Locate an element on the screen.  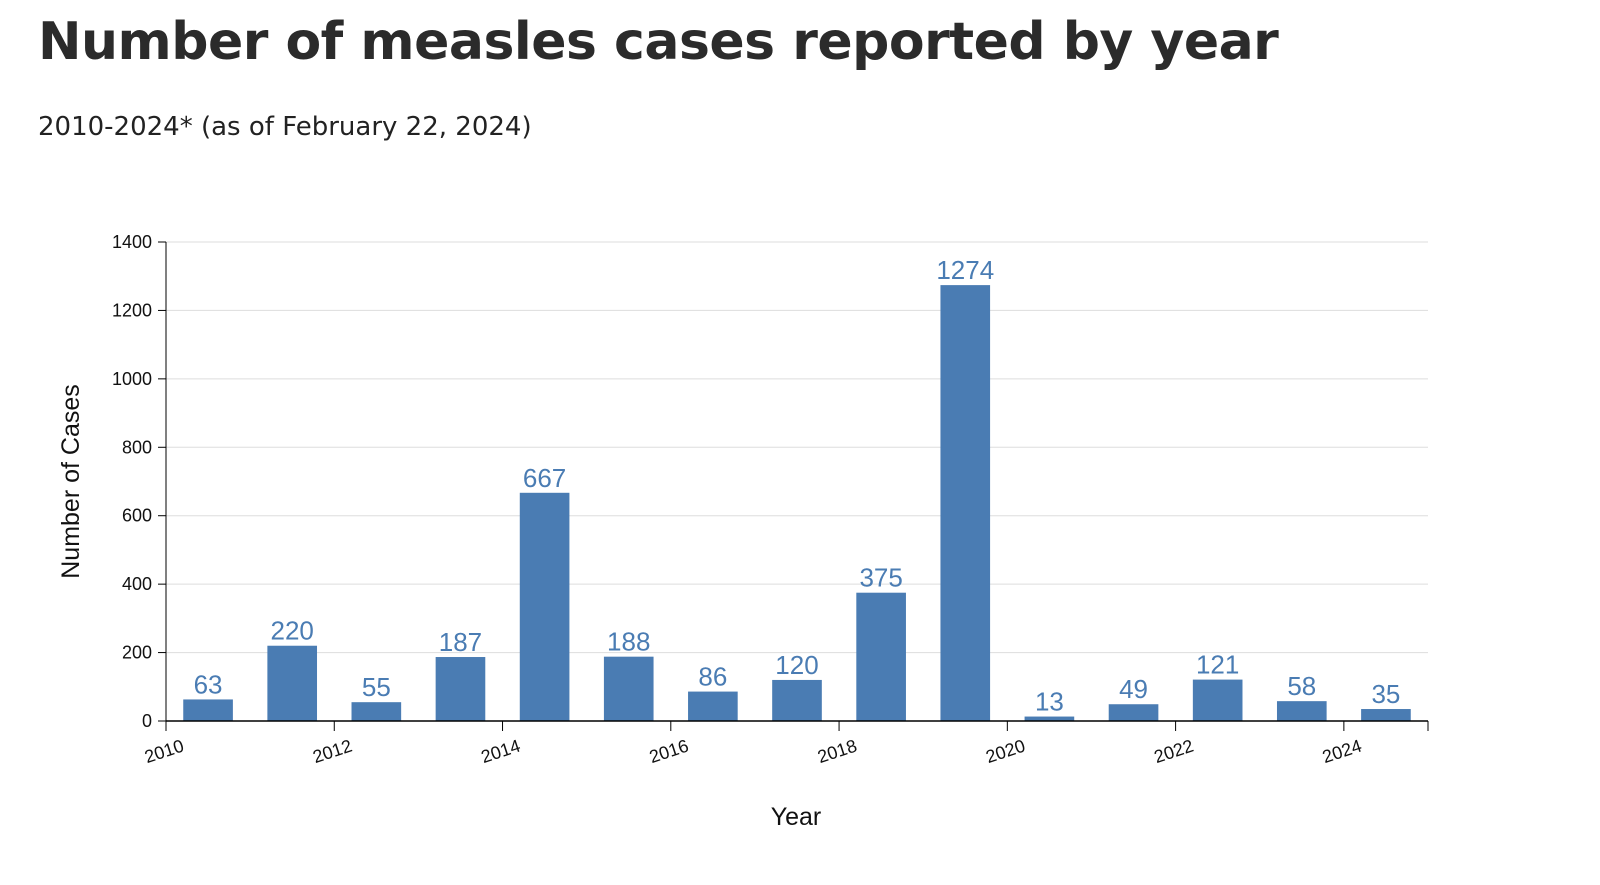
x-tick-label: 2016 is located at coordinates (669, 751).